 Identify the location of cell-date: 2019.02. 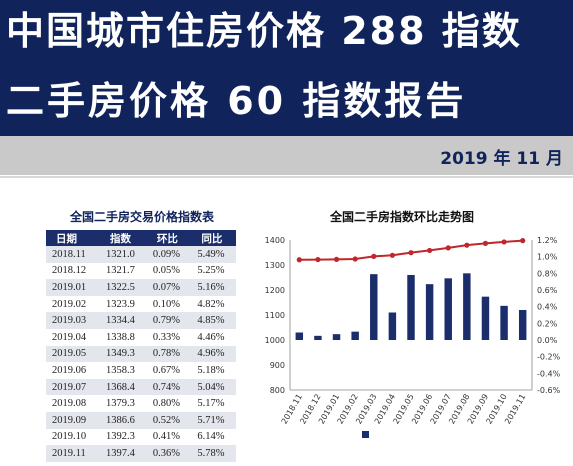
(73, 304).